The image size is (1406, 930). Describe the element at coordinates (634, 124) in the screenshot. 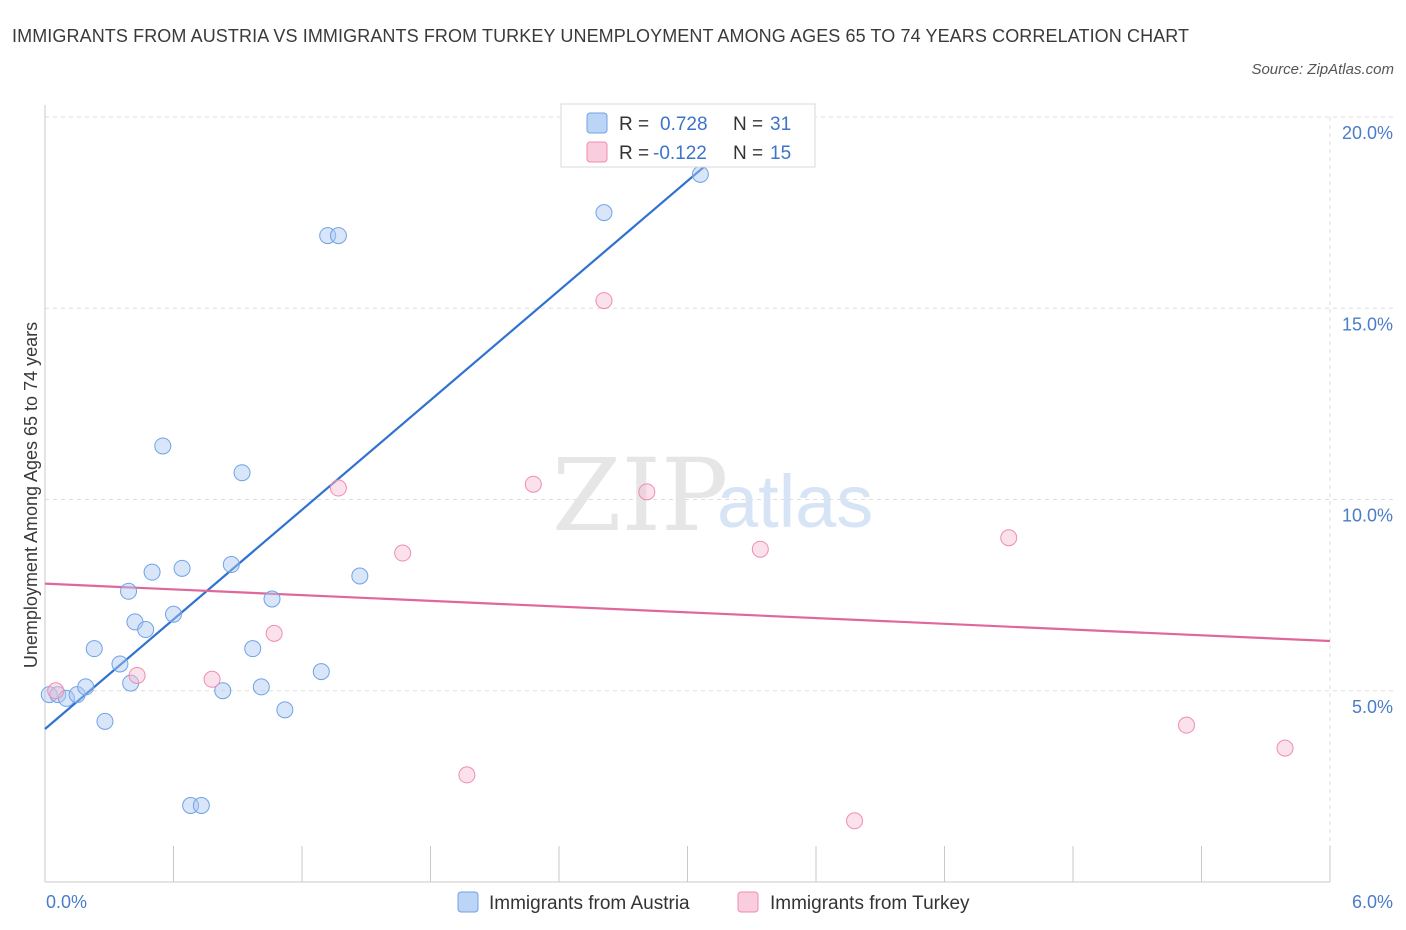

I see `legend-austria-r-label: R =` at that location.